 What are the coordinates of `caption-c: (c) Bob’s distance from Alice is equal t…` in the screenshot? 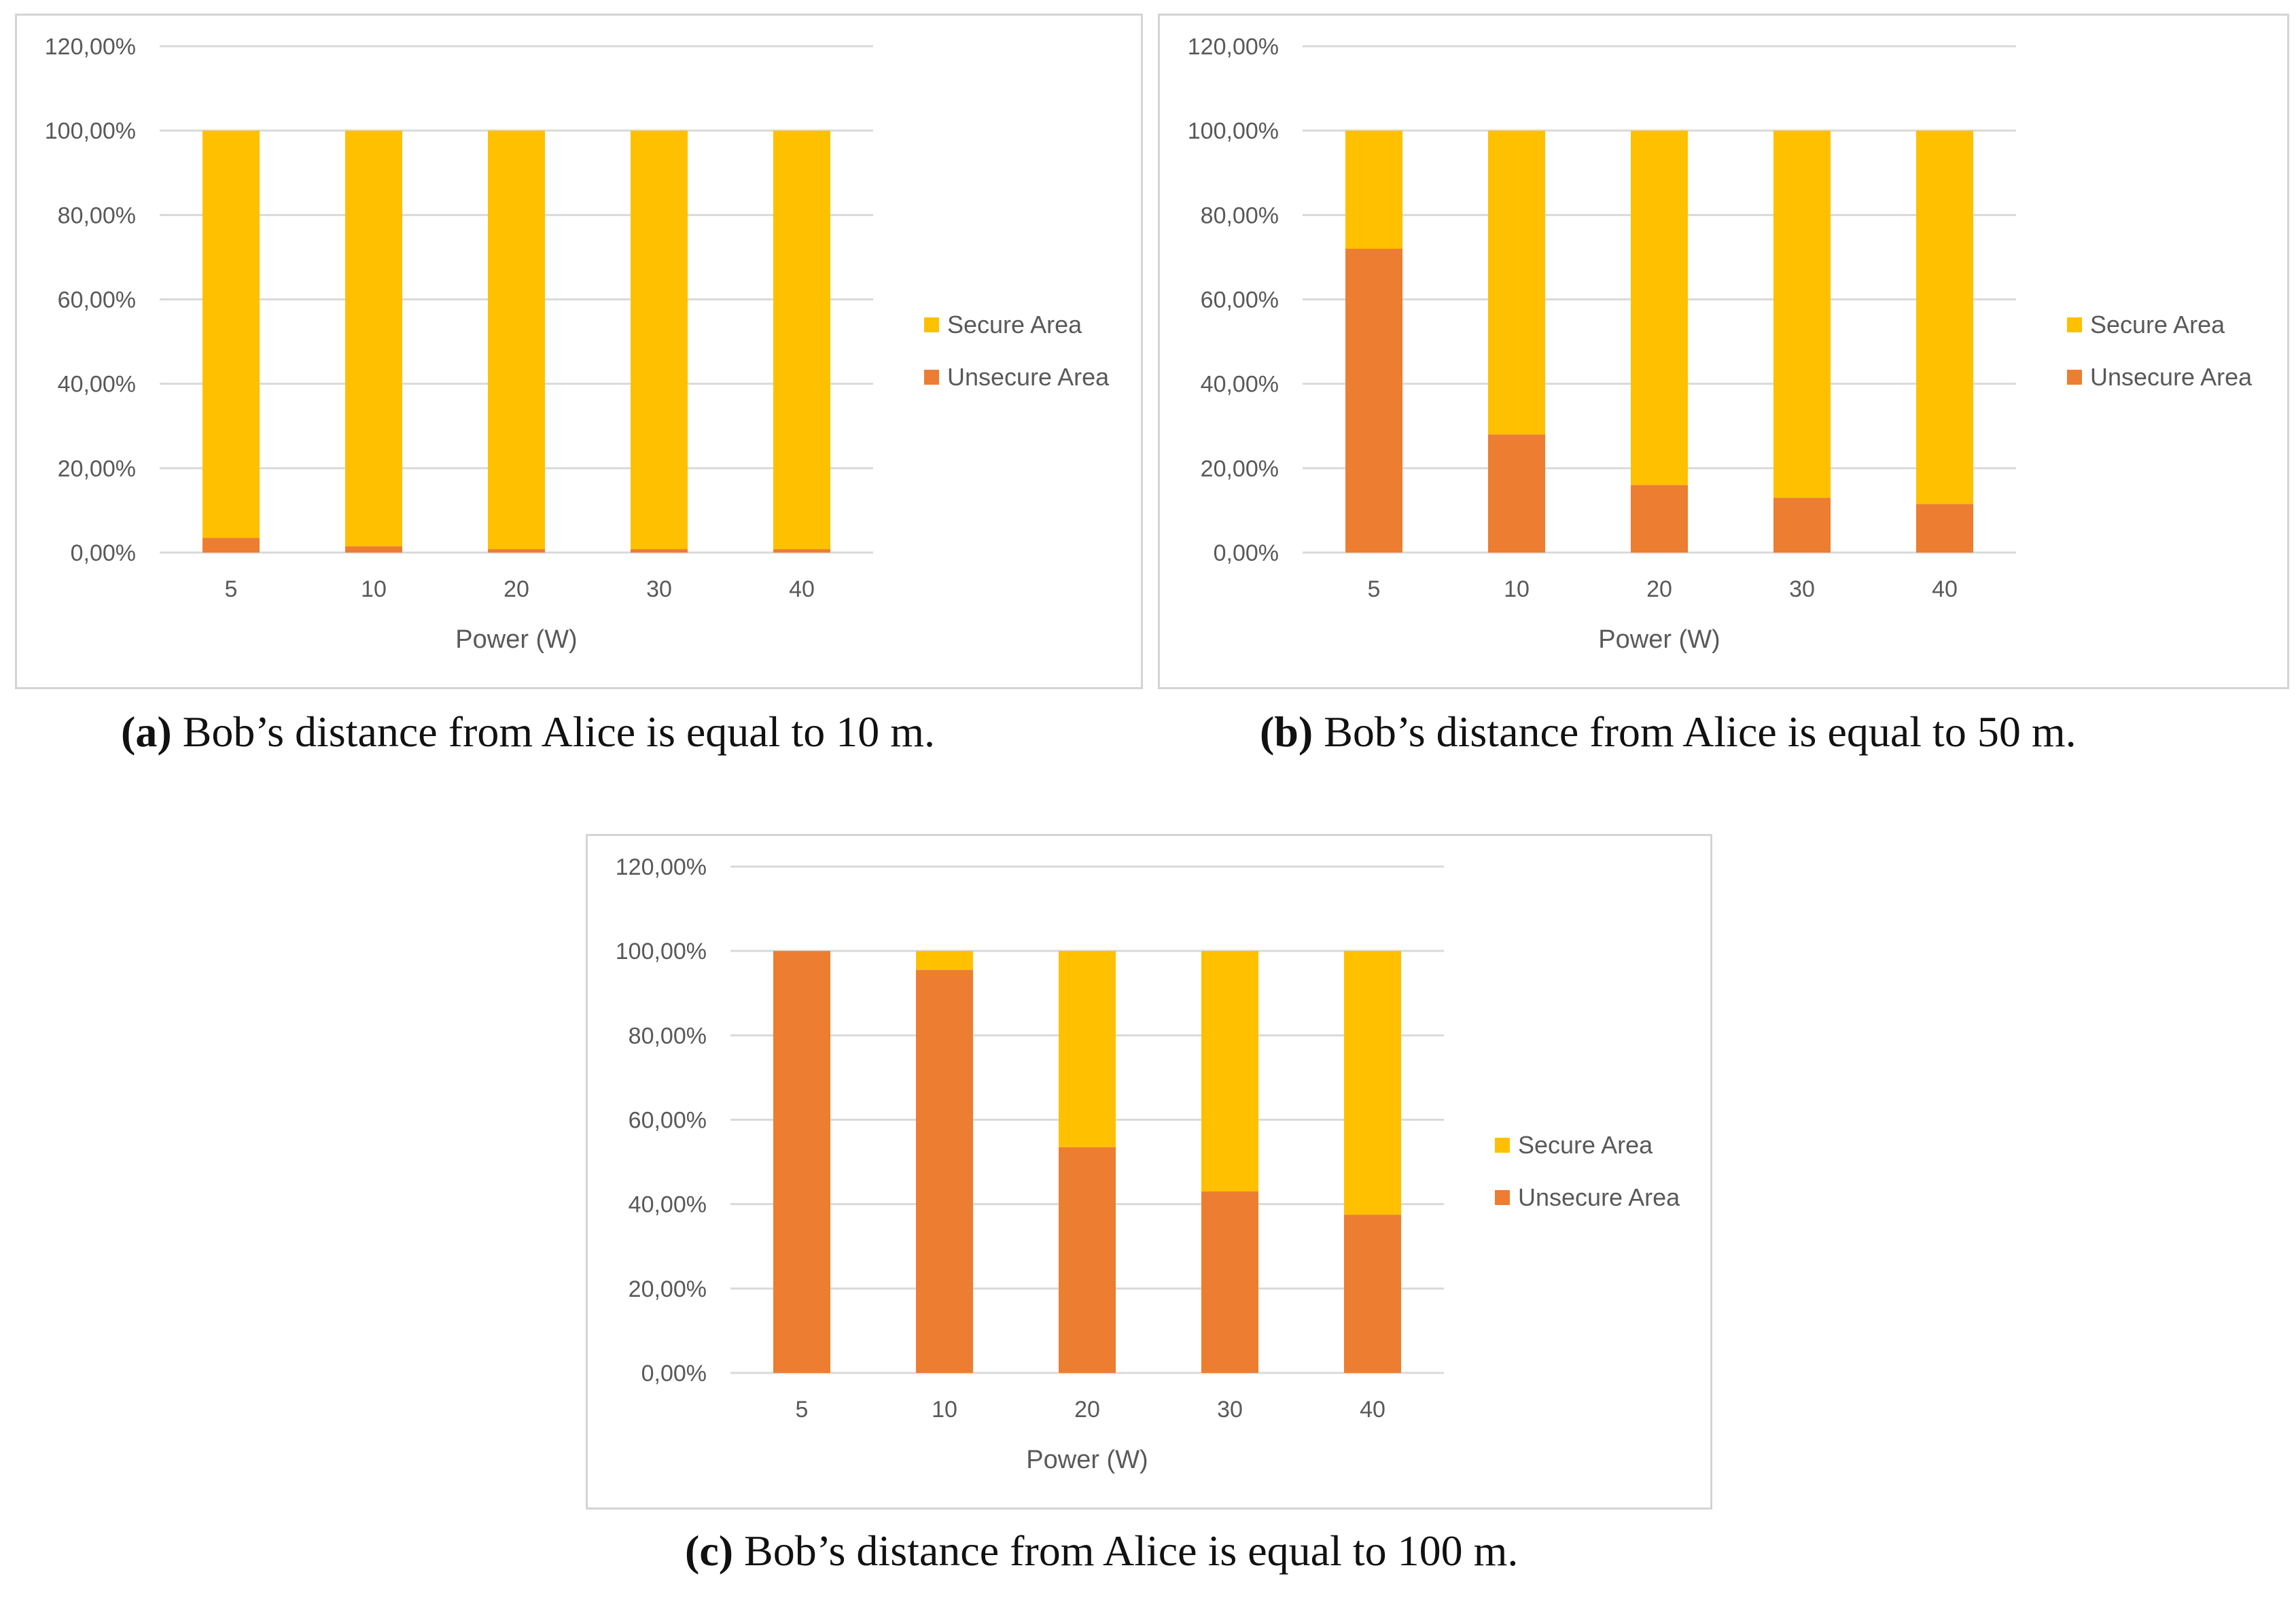 It's located at (1101, 1551).